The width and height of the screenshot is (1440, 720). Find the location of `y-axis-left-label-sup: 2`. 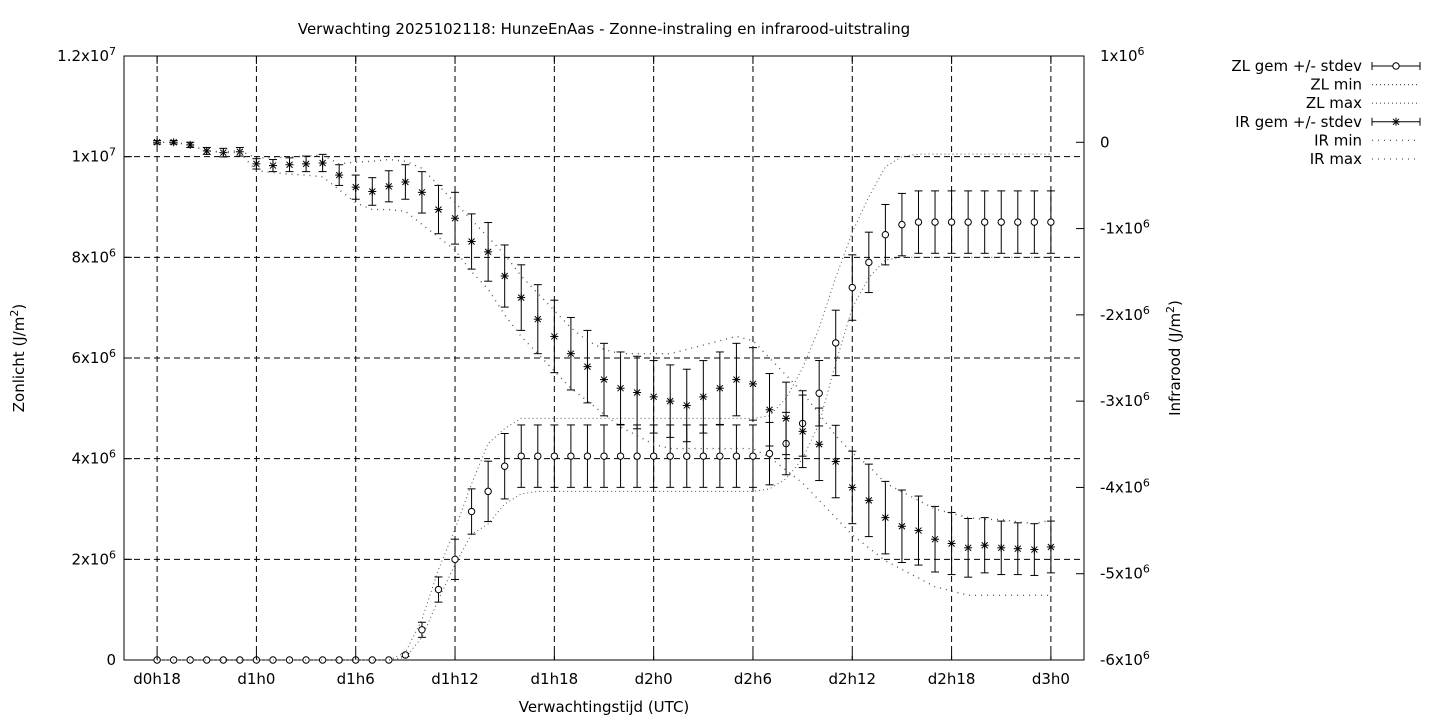

y-axis-left-label-sup: 2 is located at coordinates (14, 313).